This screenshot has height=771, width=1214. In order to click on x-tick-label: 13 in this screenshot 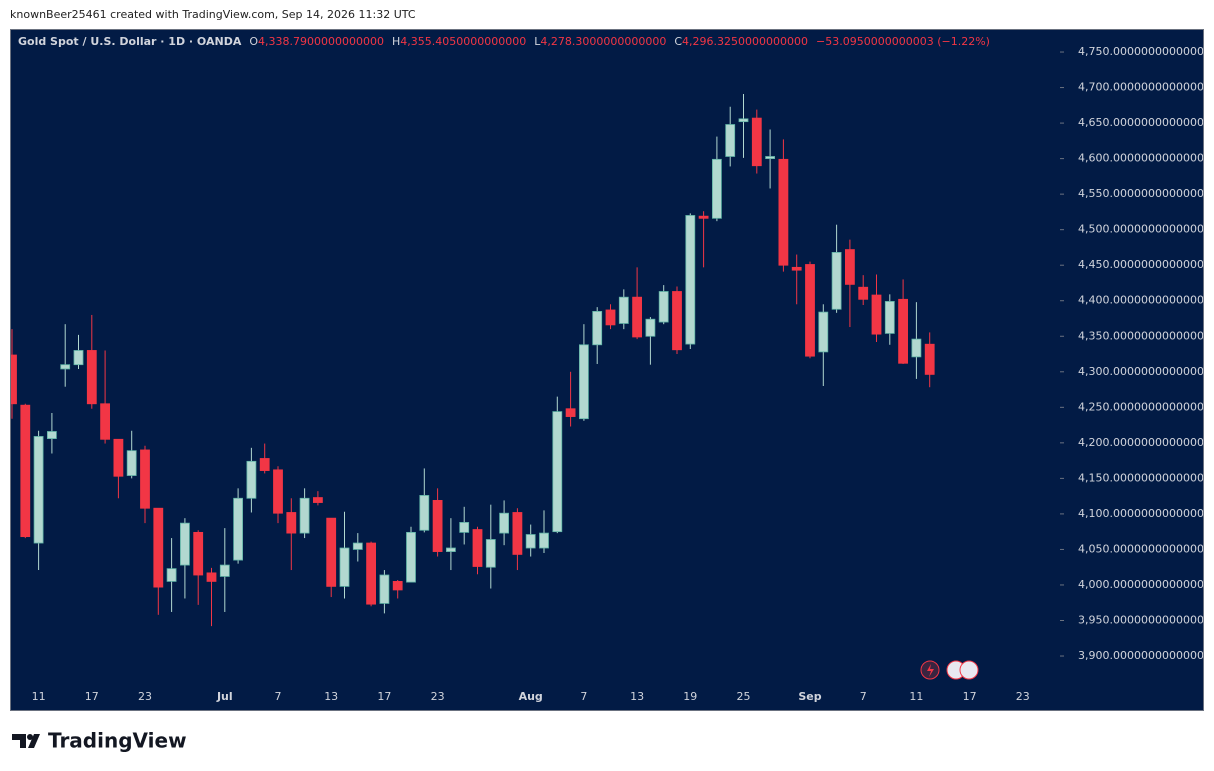, I will do `click(331, 696)`.